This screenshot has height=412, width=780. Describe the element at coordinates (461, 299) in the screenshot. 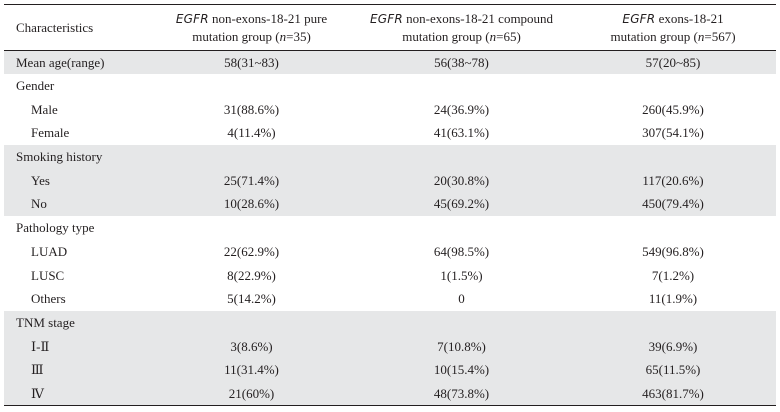

I see `compound-group-value: 0` at that location.